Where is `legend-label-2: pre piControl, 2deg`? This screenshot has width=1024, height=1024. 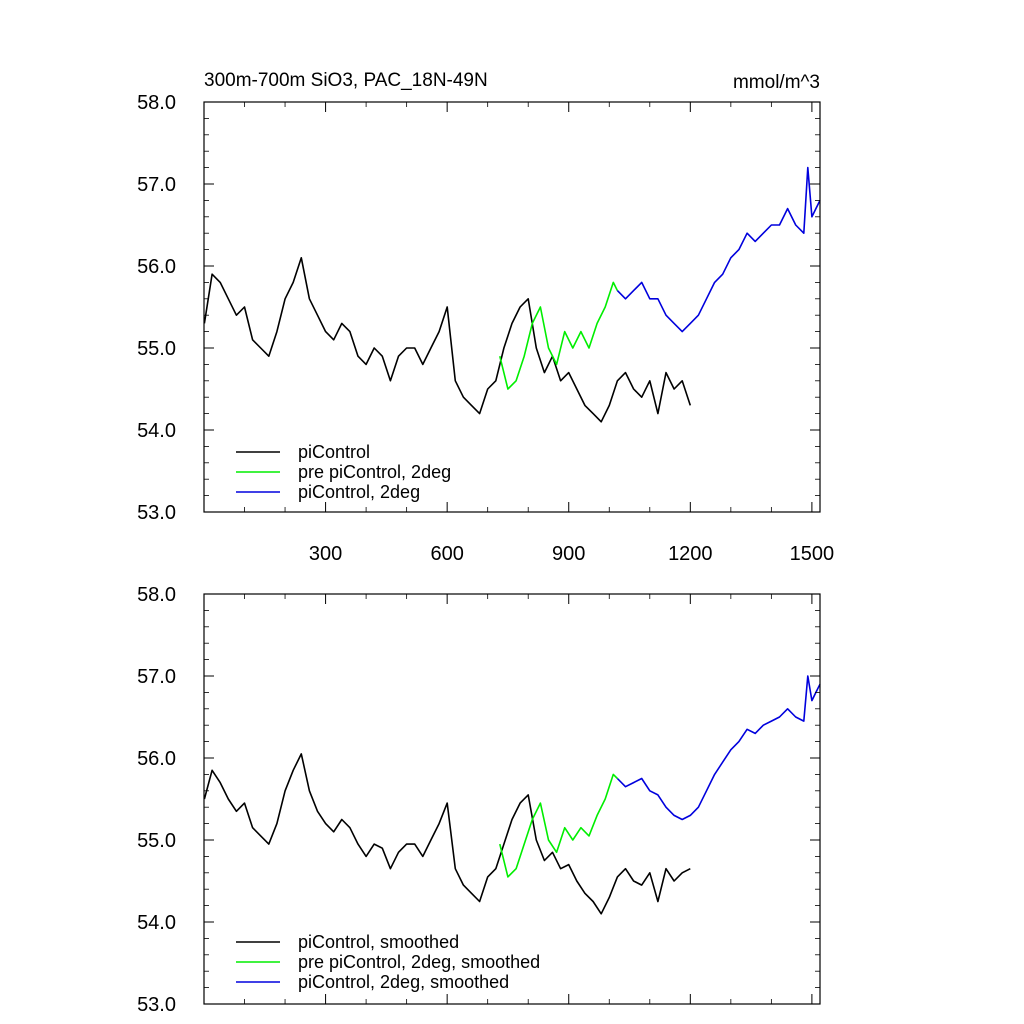 legend-label-2: pre piControl, 2deg is located at coordinates (374, 472).